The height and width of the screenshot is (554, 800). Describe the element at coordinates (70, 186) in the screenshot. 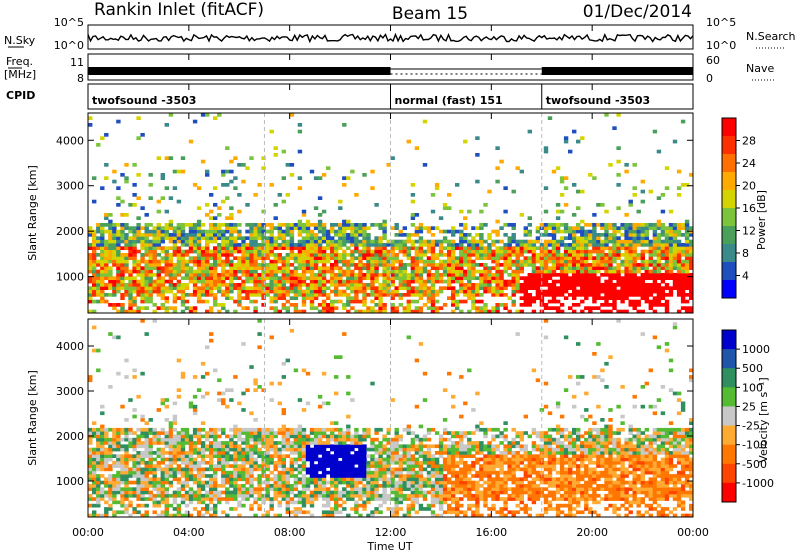

I see `y-tick-label: 3000` at that location.